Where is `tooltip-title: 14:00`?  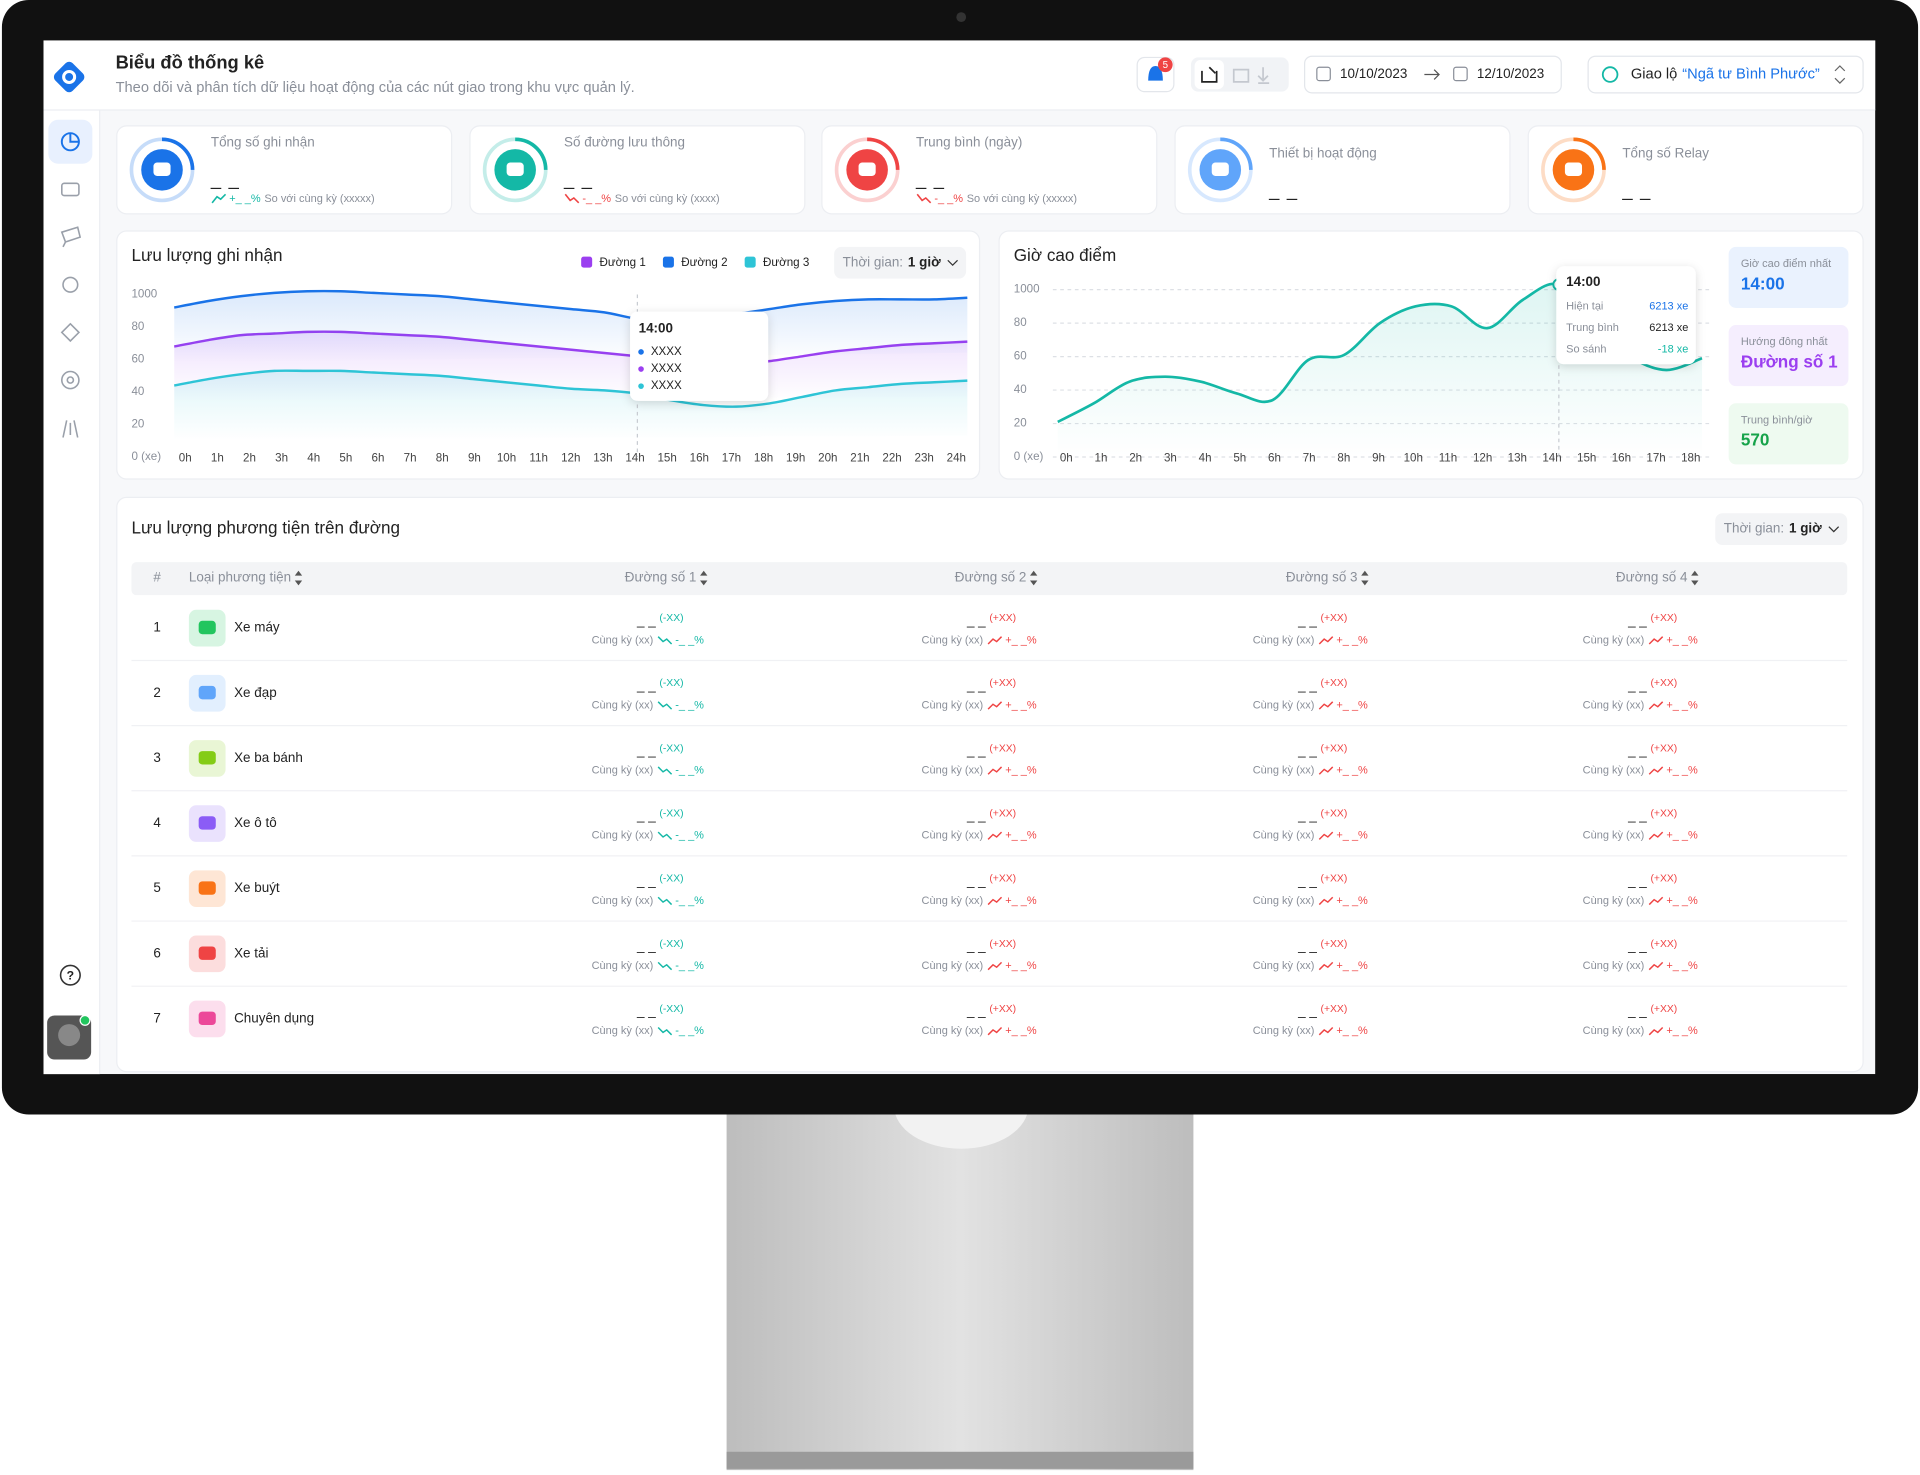 tooltip-title: 14:00 is located at coordinates (1583, 281).